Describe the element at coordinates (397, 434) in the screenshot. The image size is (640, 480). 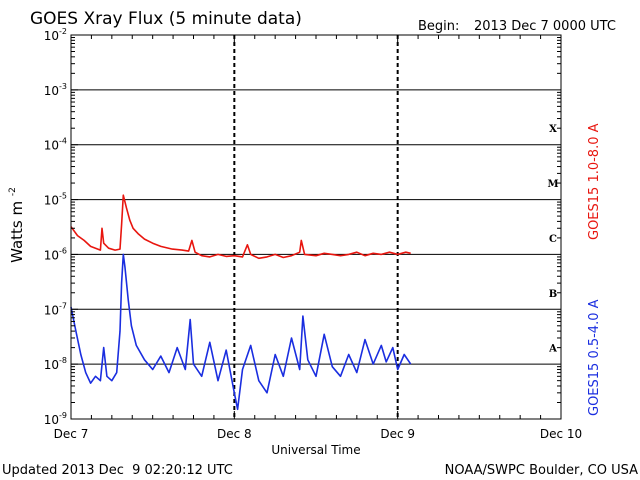
I see `x-tick-label: Dec 9` at that location.